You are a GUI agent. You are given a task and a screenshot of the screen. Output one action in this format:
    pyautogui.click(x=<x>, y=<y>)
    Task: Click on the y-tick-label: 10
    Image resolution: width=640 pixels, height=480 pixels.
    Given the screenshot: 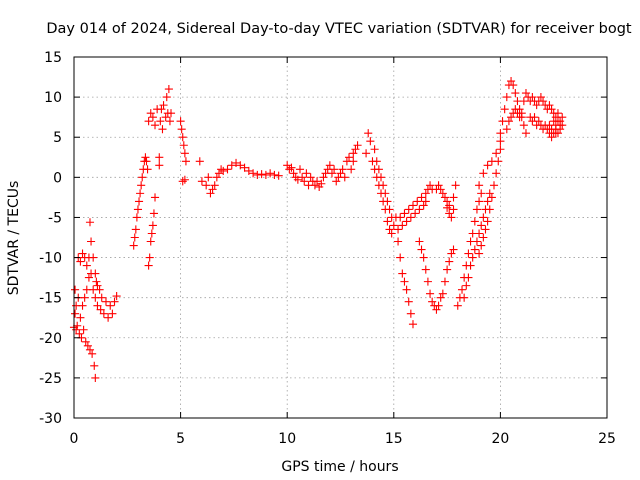 What is the action you would take?
    pyautogui.click(x=53, y=98)
    